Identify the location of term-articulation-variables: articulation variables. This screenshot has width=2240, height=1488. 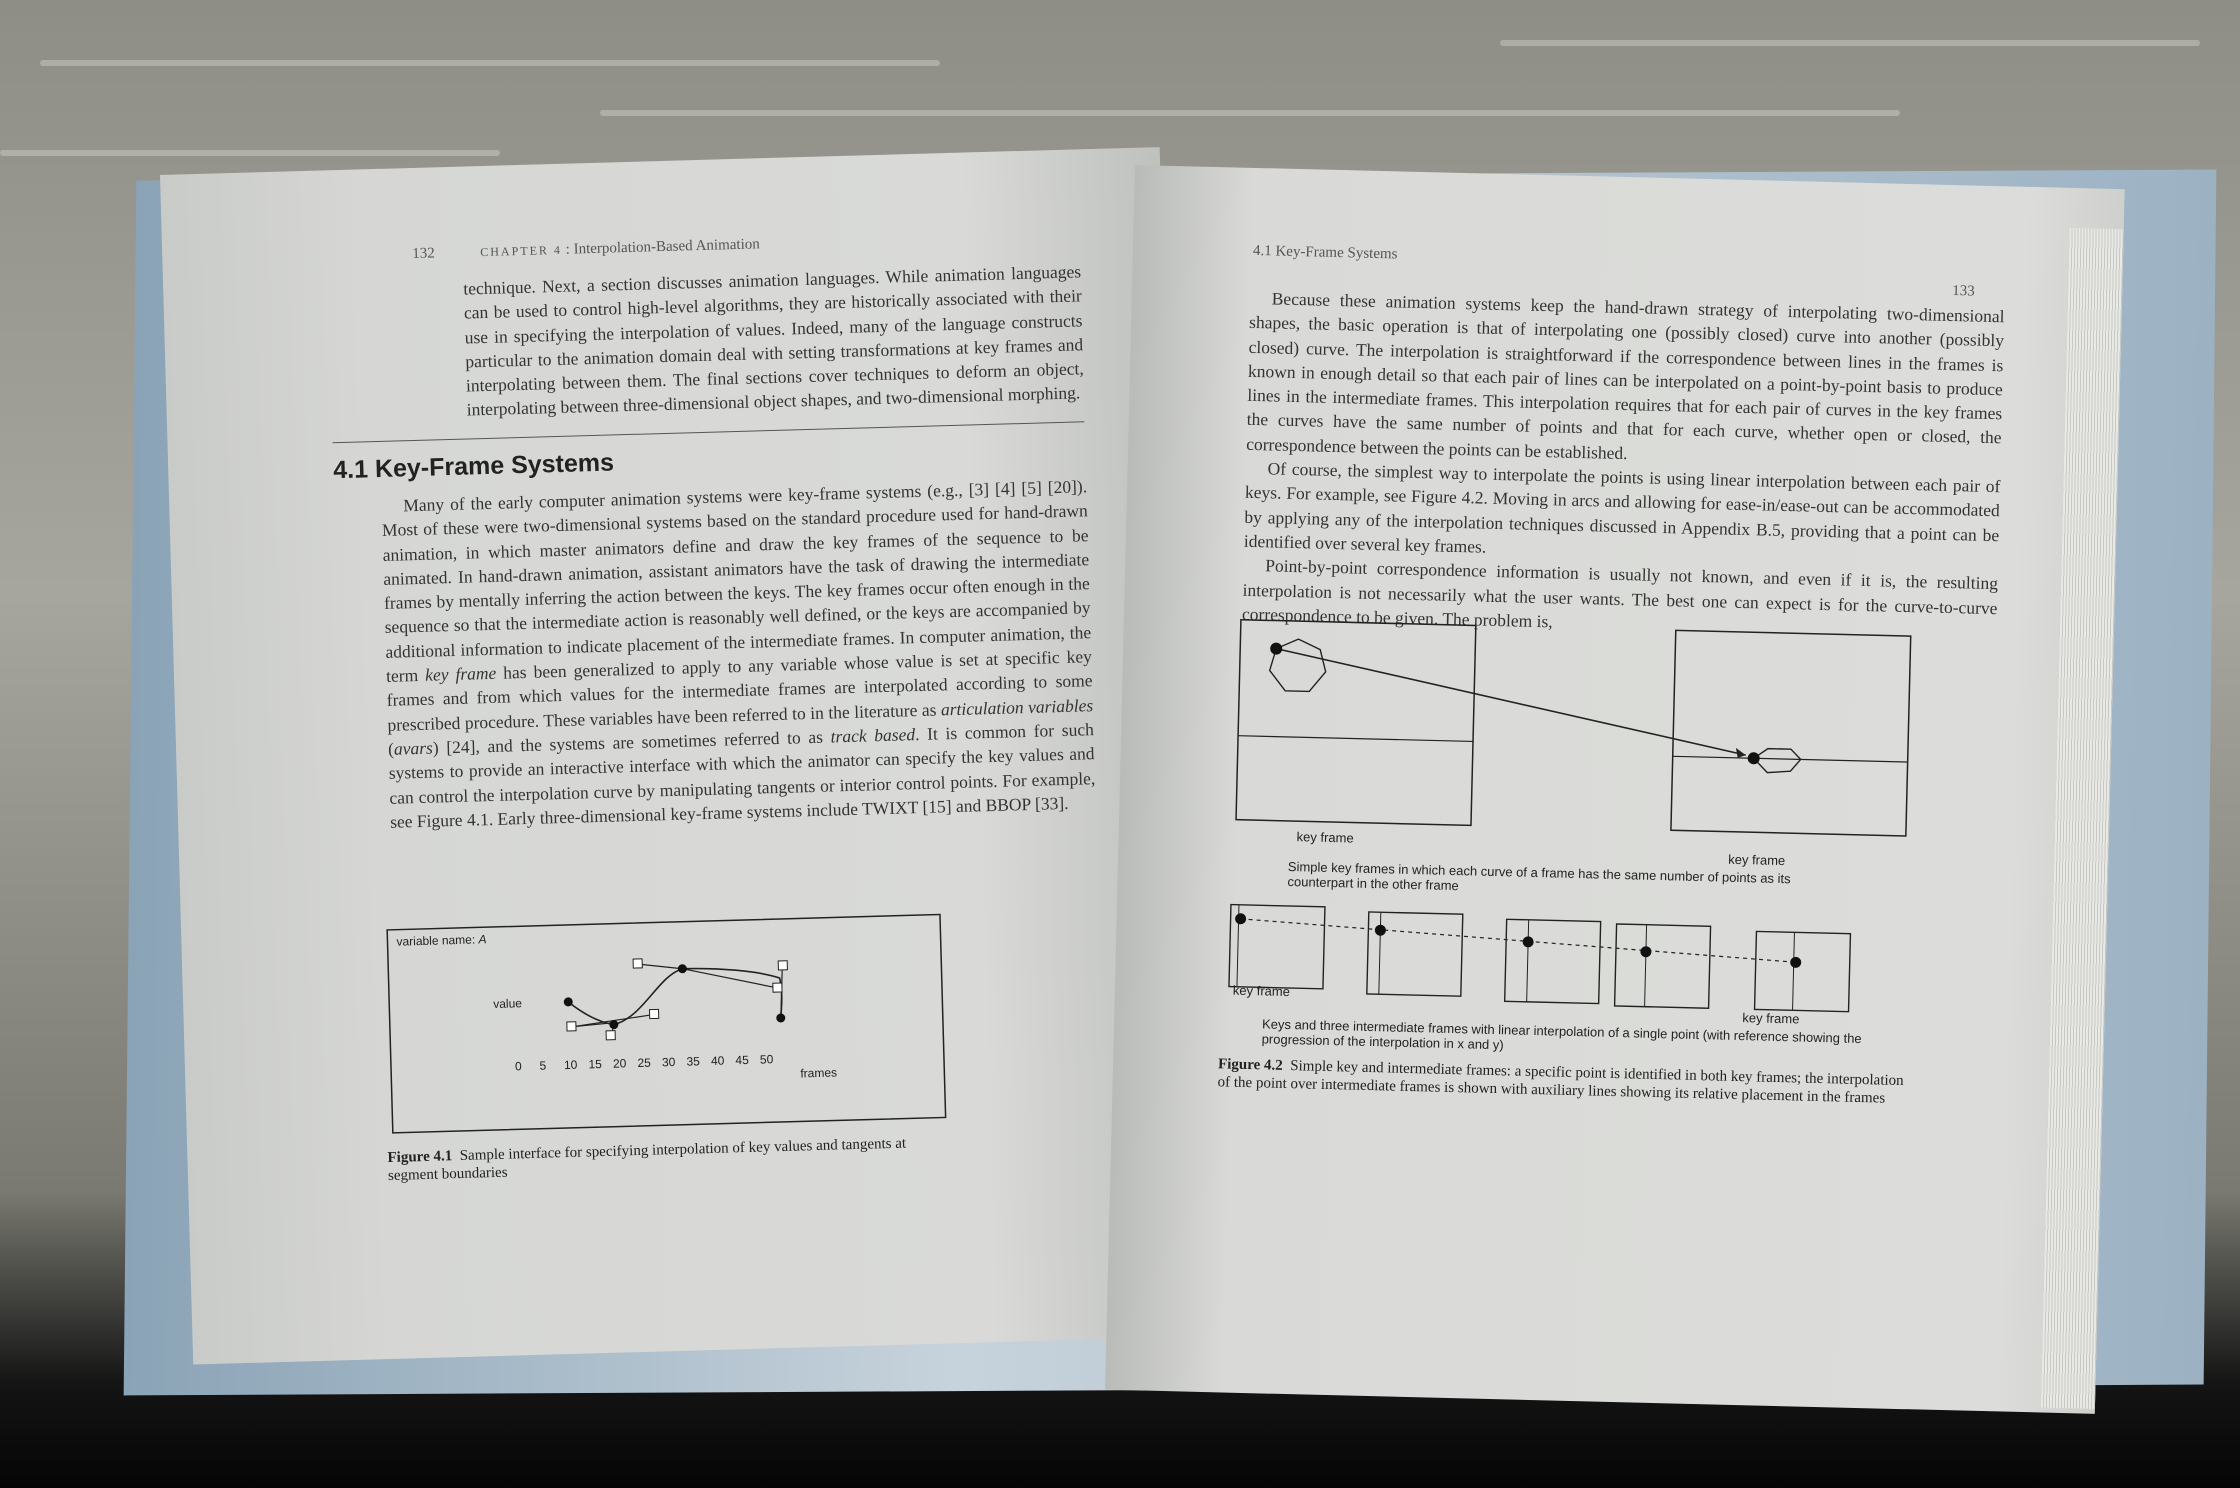
(1017, 707).